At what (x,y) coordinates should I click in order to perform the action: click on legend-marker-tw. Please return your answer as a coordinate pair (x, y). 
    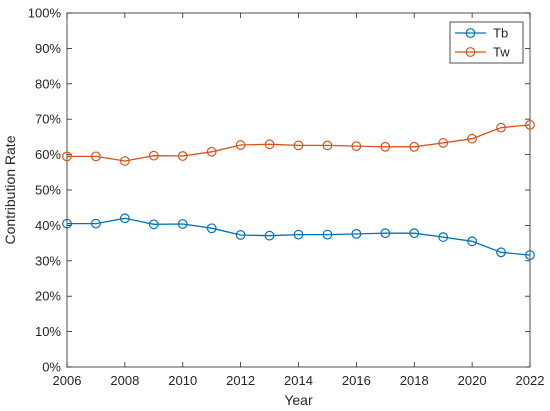
    Looking at the image, I should click on (470, 52).